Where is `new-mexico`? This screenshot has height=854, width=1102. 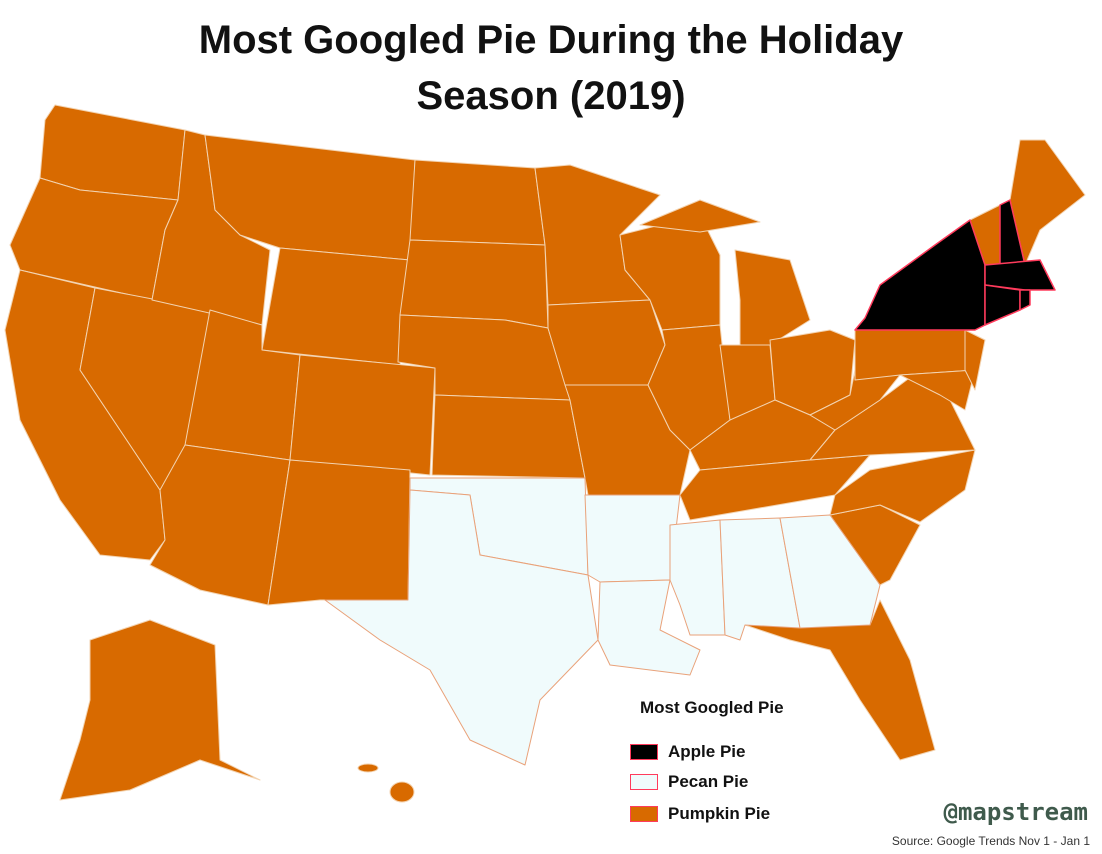 new-mexico is located at coordinates (339, 532).